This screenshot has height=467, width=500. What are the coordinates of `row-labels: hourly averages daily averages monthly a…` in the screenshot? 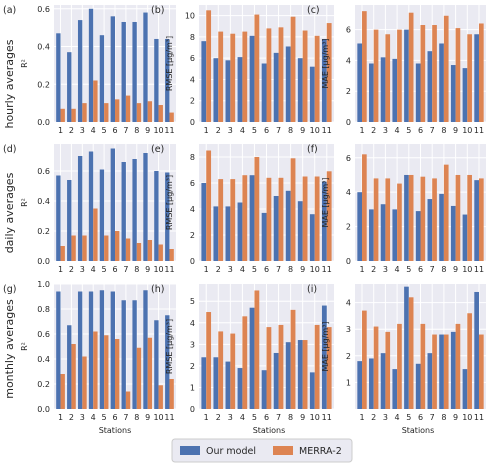 It's located at (9, 219).